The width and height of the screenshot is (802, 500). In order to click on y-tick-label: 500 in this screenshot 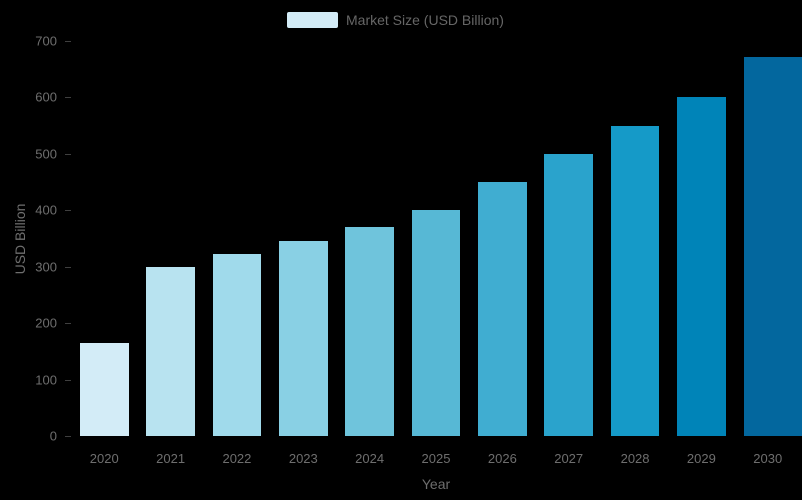, I will do `click(46, 154)`.